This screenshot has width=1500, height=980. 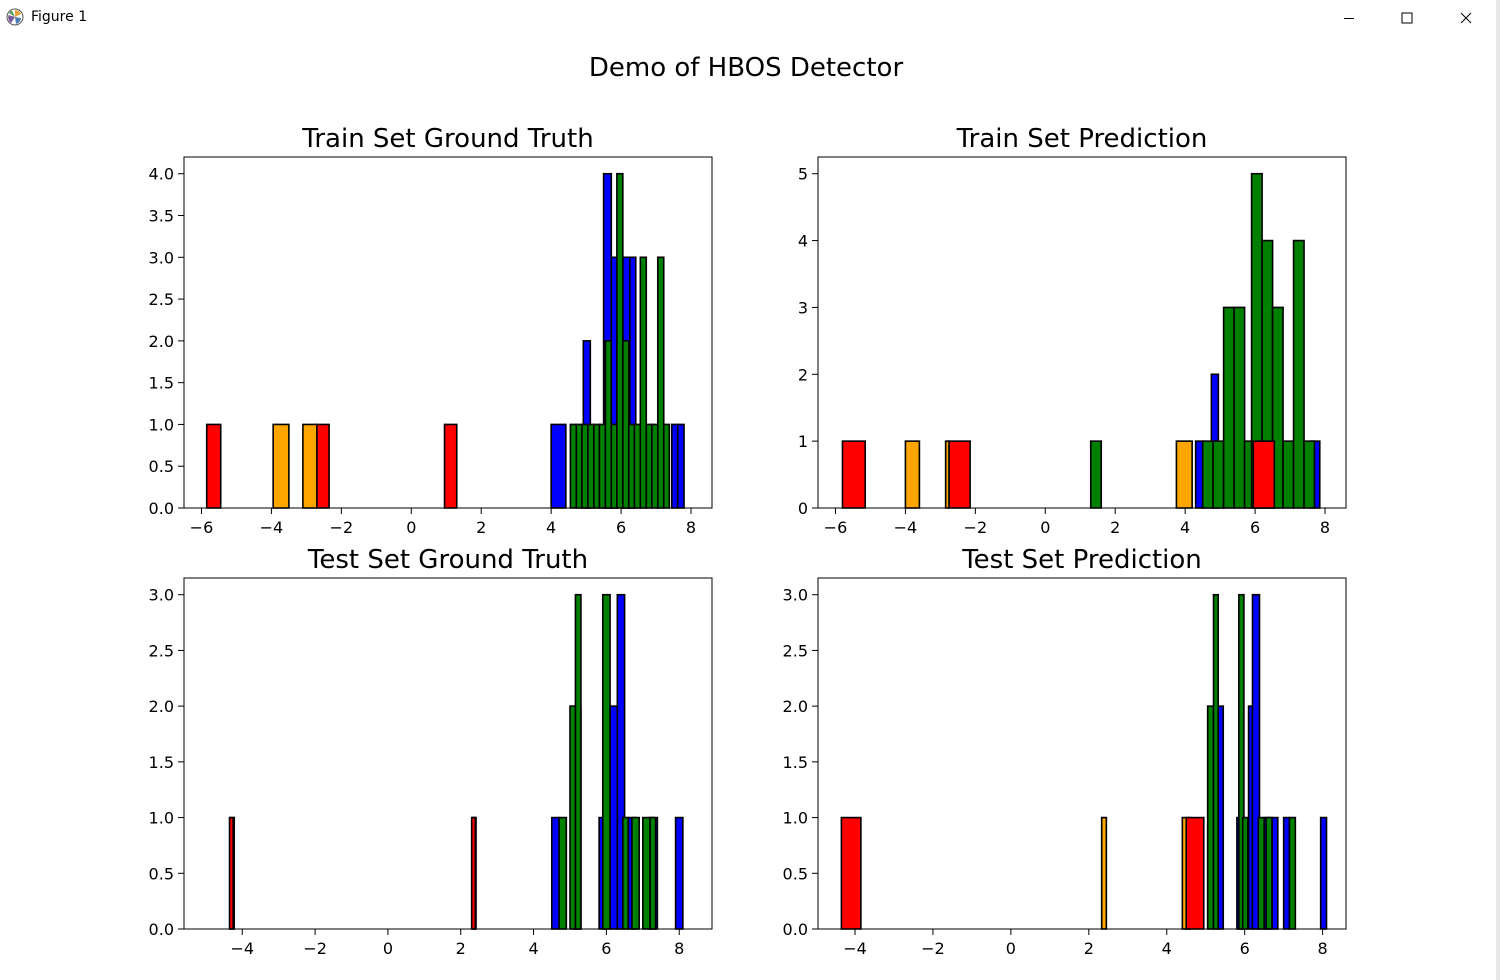 I want to click on y-tick-label: 1, so click(x=803, y=441).